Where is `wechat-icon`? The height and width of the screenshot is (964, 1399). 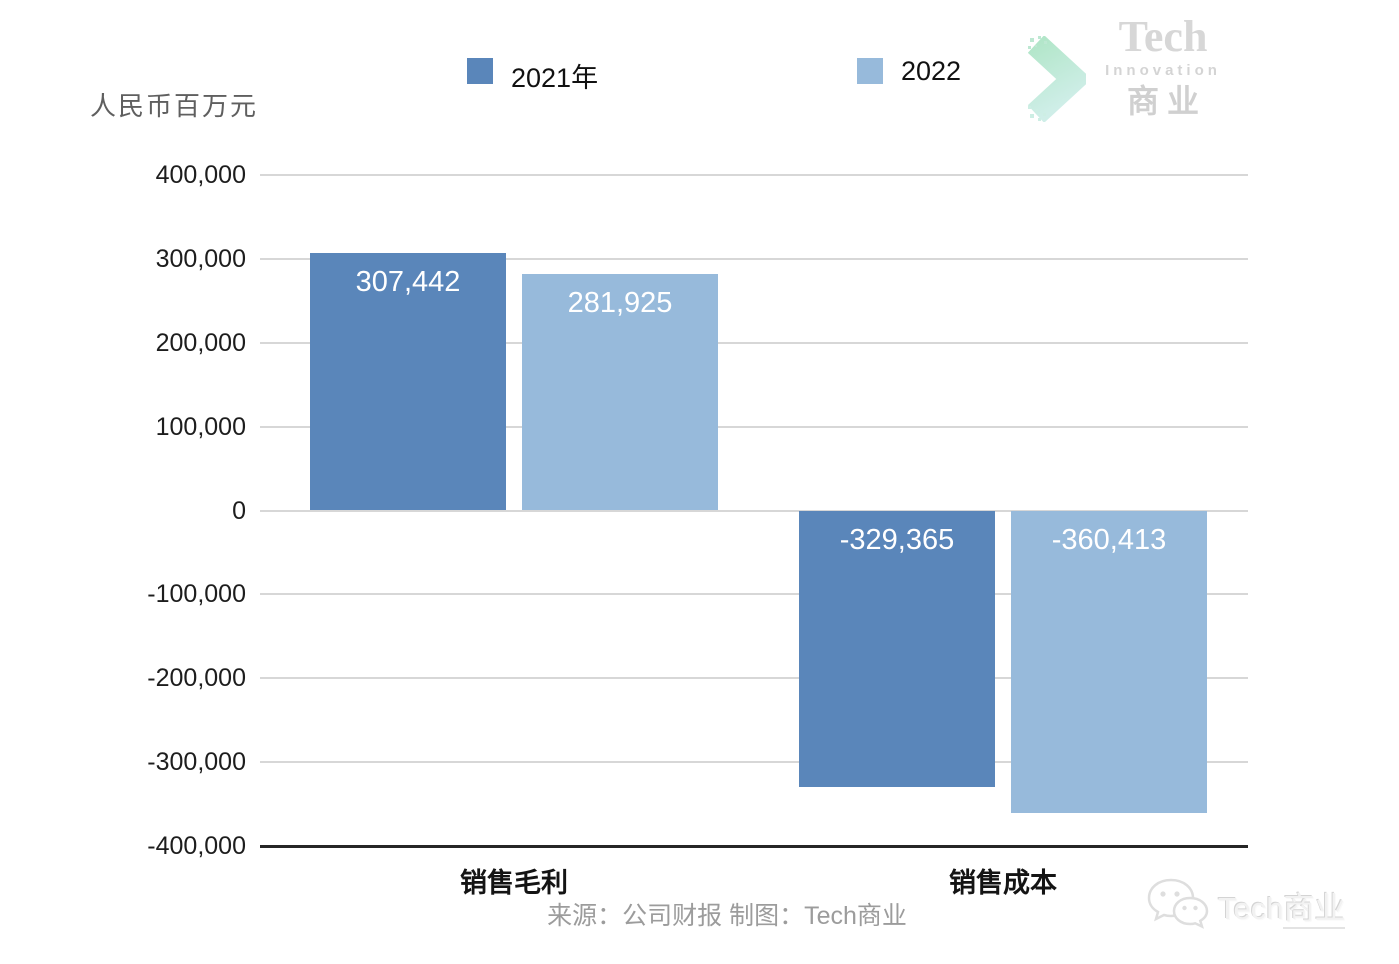
wechat-icon is located at coordinates (1178, 903).